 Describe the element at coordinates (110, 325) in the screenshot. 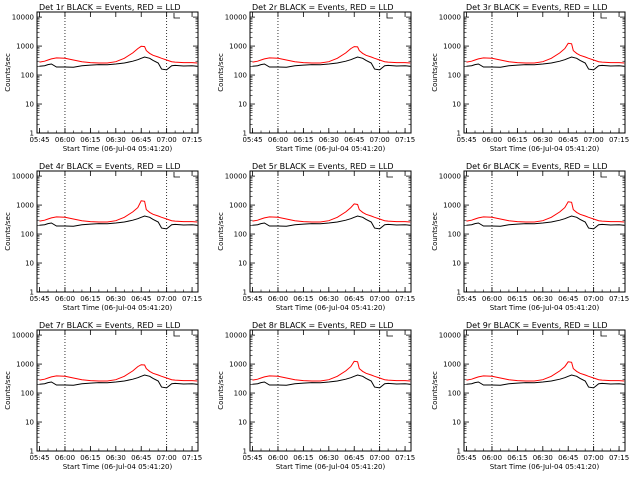

I see `chart-title: Det 7r BLACK = Events, RED = LLD` at that location.